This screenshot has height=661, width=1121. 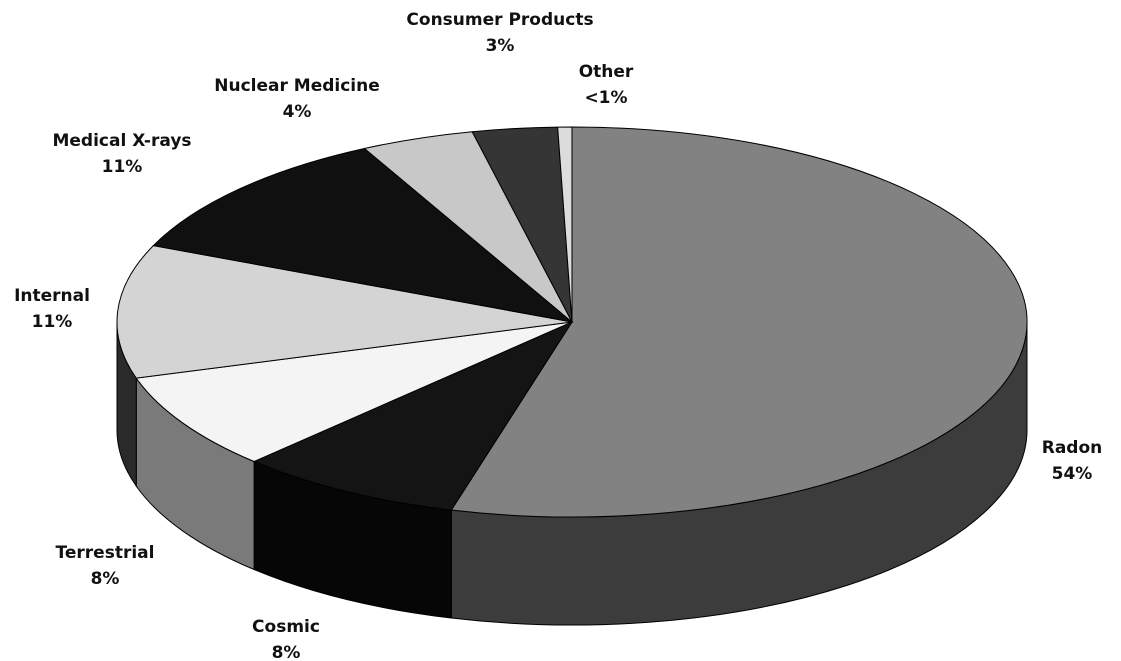 What do you see at coordinates (606, 72) in the screenshot?
I see `slice-label: Other` at bounding box center [606, 72].